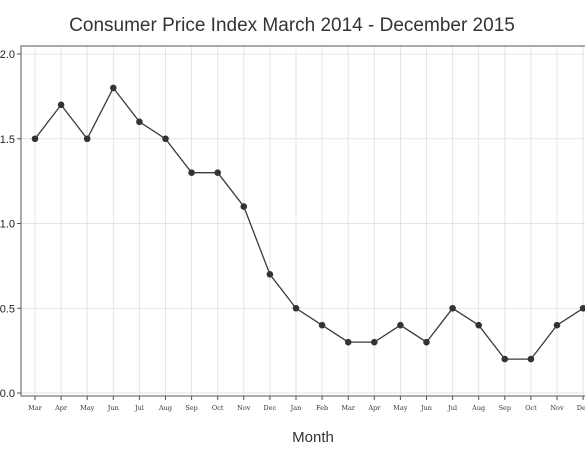 The image size is (585, 462). What do you see at coordinates (296, 408) in the screenshot?
I see `x-tick-label: Jan` at bounding box center [296, 408].